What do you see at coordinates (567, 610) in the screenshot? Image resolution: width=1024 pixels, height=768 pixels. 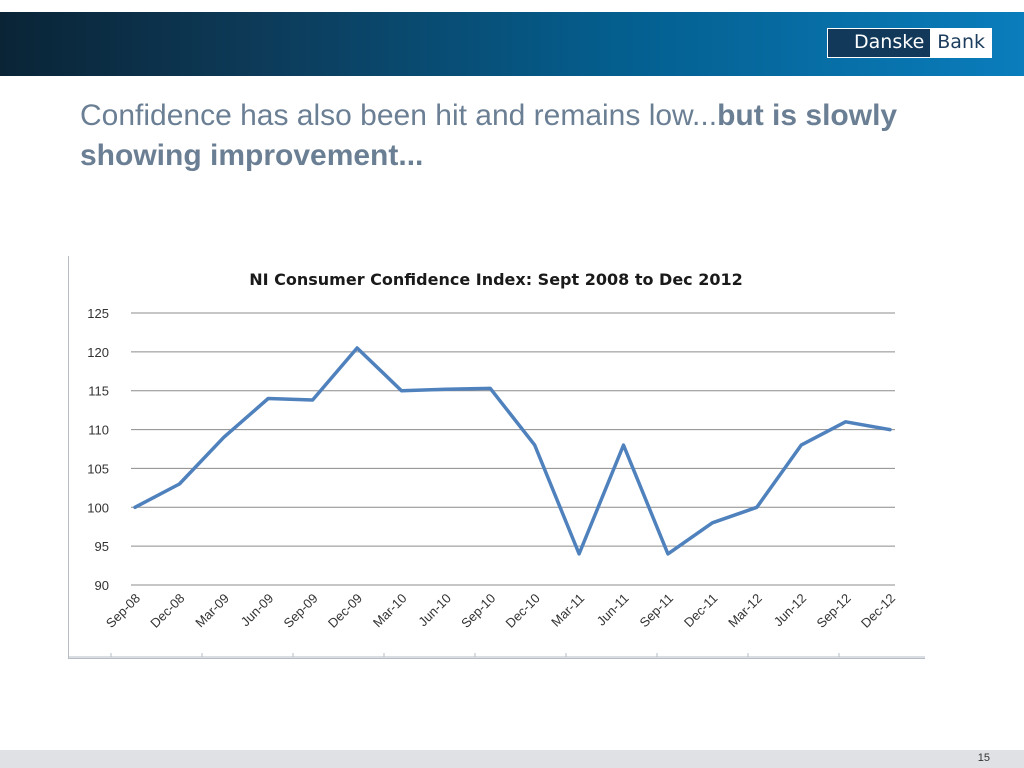 I see `x-tick-label: Mar-11` at bounding box center [567, 610].